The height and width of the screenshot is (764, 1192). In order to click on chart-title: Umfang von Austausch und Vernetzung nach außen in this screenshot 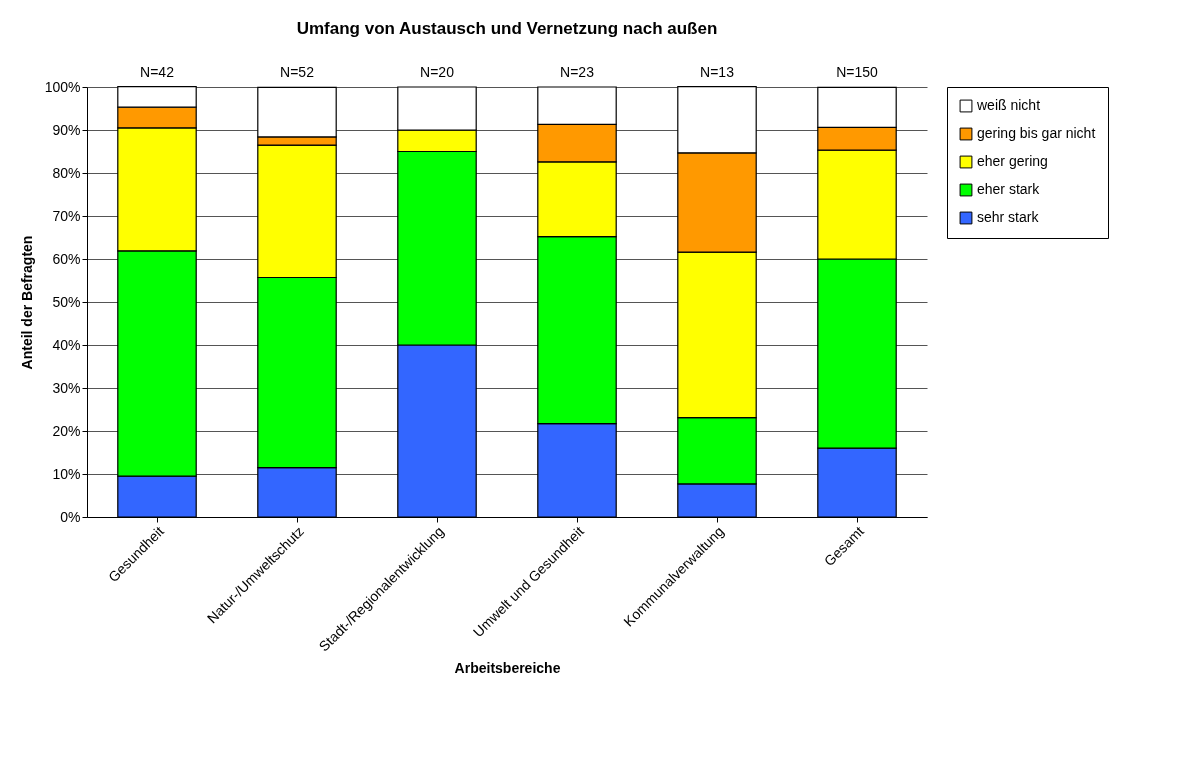, I will do `click(507, 28)`.